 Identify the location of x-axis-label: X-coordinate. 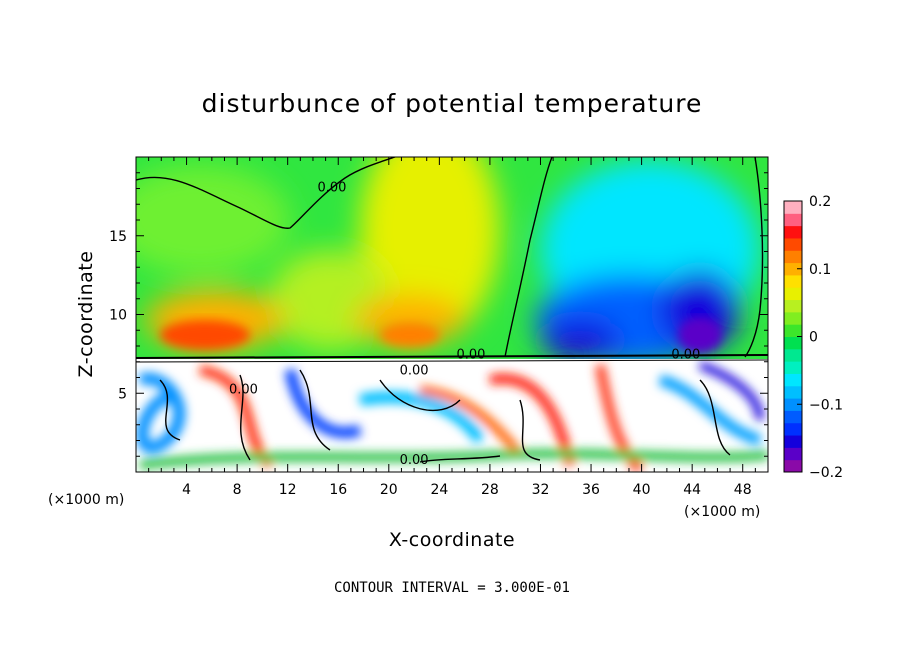
(452, 540).